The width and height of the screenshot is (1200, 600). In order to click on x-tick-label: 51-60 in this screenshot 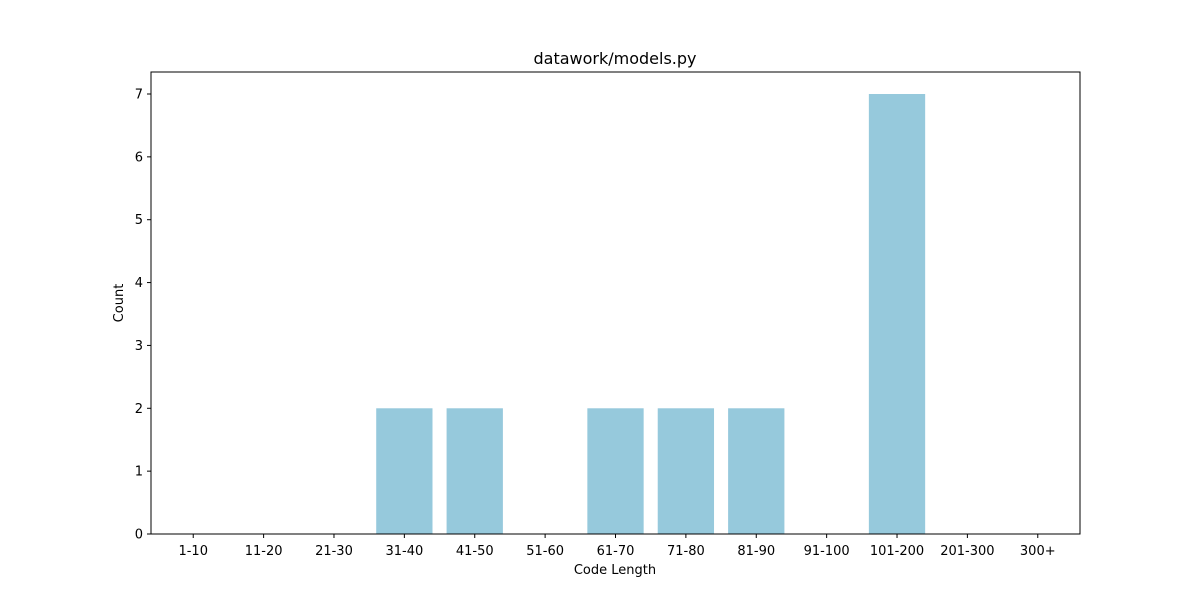, I will do `click(545, 551)`.